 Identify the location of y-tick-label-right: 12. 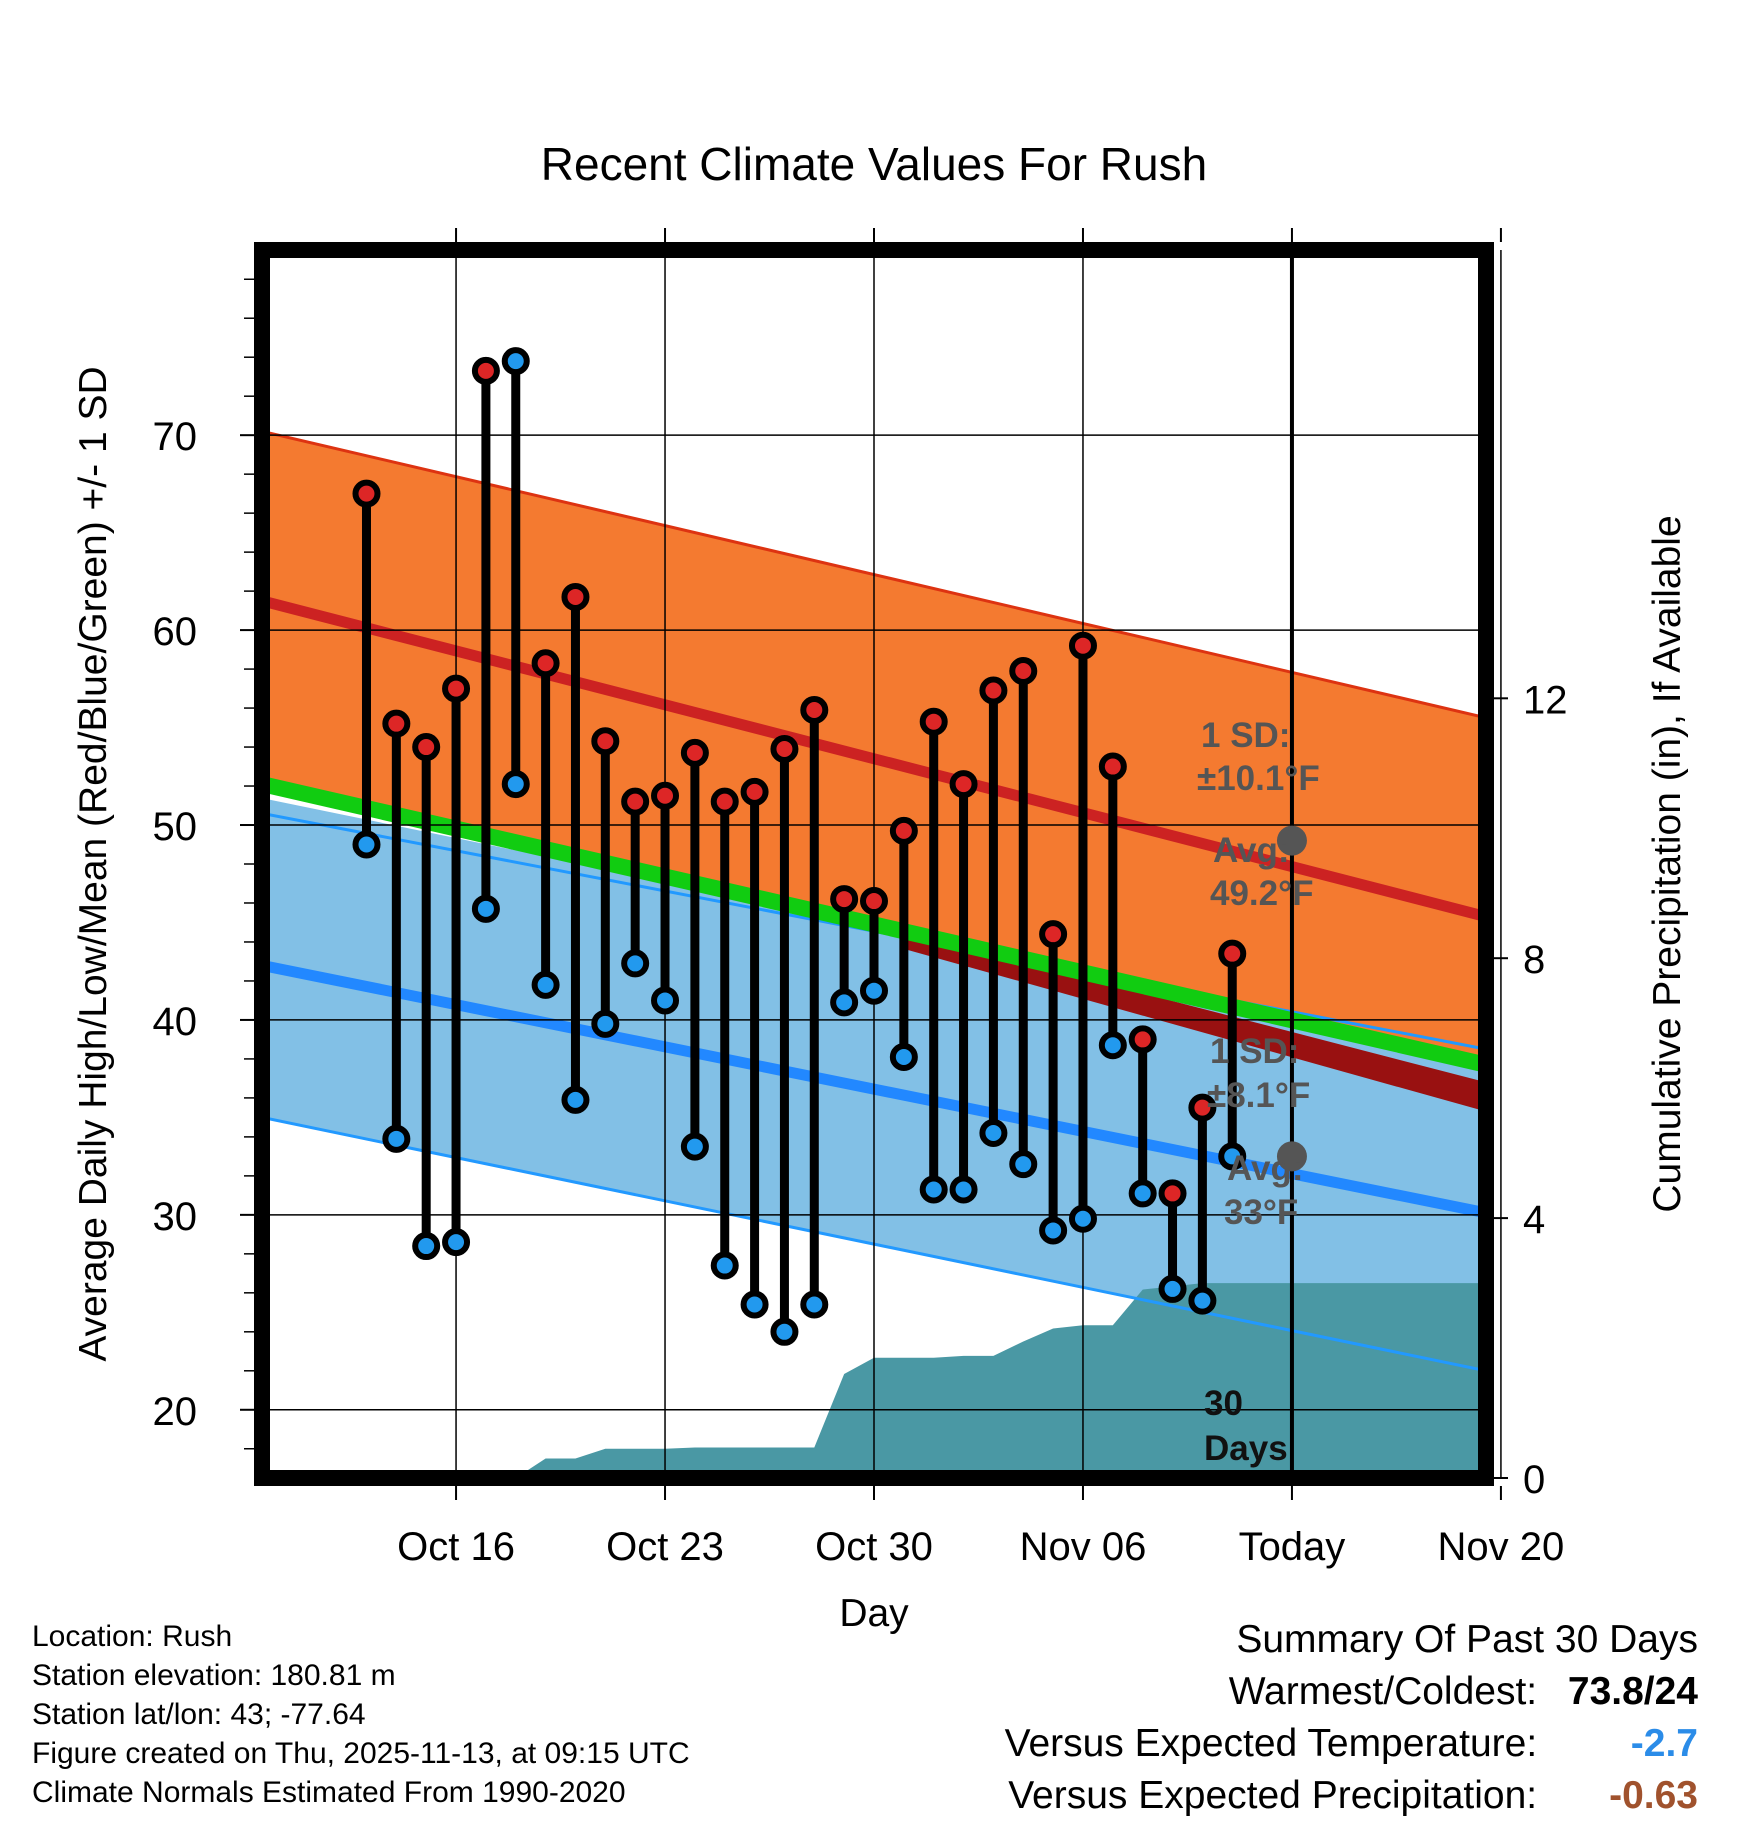
(1545, 700).